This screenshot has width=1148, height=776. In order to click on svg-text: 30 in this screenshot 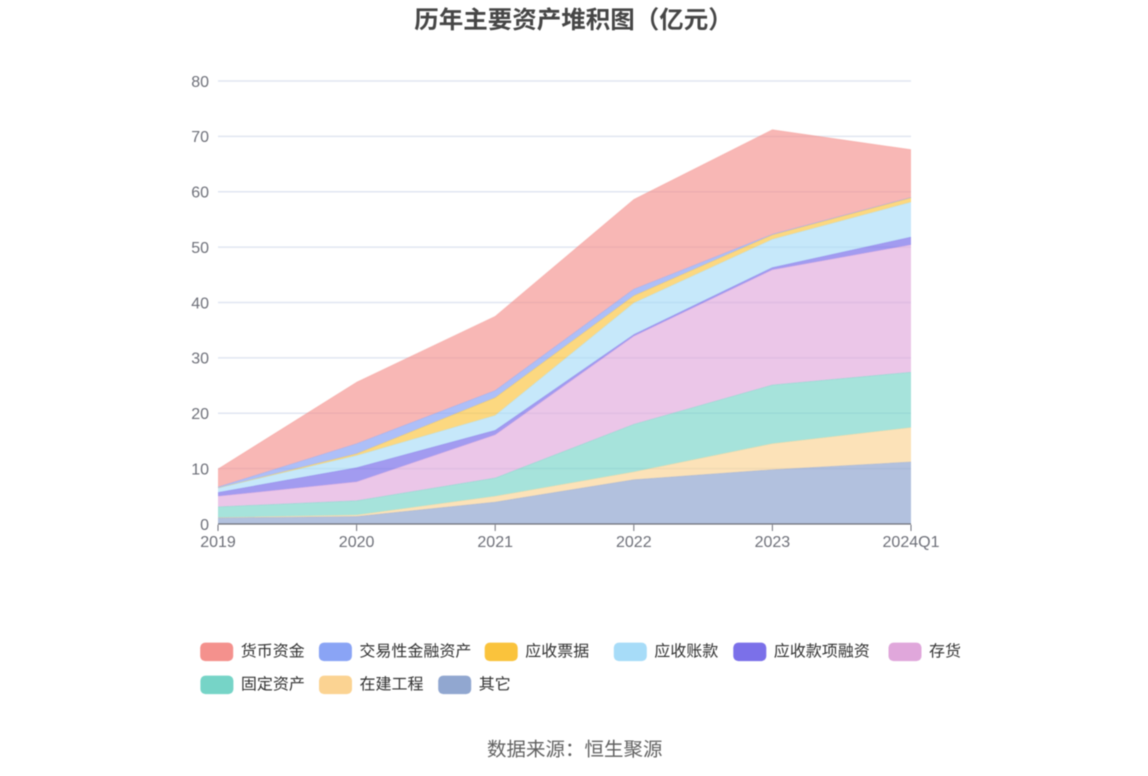, I will do `click(200, 359)`.